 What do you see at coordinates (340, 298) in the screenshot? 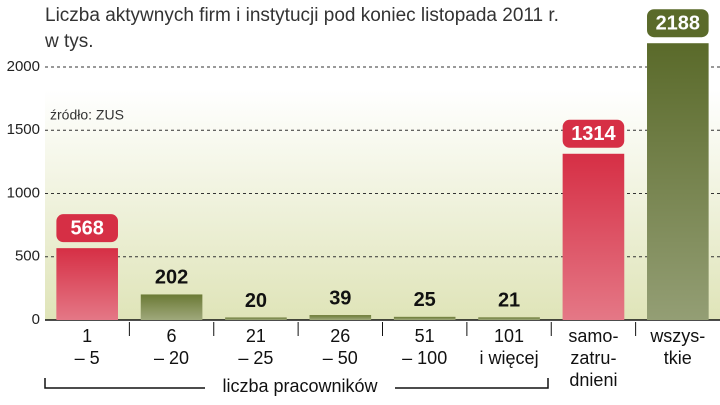
I see `value-label: 39` at bounding box center [340, 298].